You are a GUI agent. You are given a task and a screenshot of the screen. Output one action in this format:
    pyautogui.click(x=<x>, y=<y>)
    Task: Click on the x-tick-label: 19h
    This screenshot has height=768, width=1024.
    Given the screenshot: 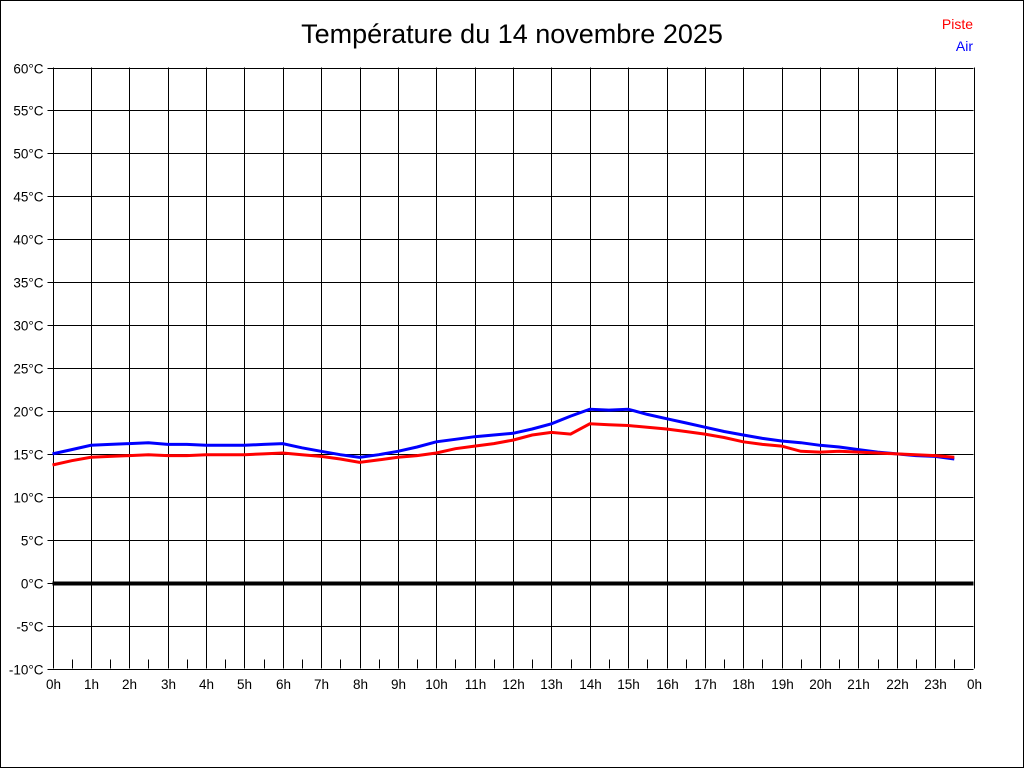 What is the action you would take?
    pyautogui.click(x=782, y=684)
    